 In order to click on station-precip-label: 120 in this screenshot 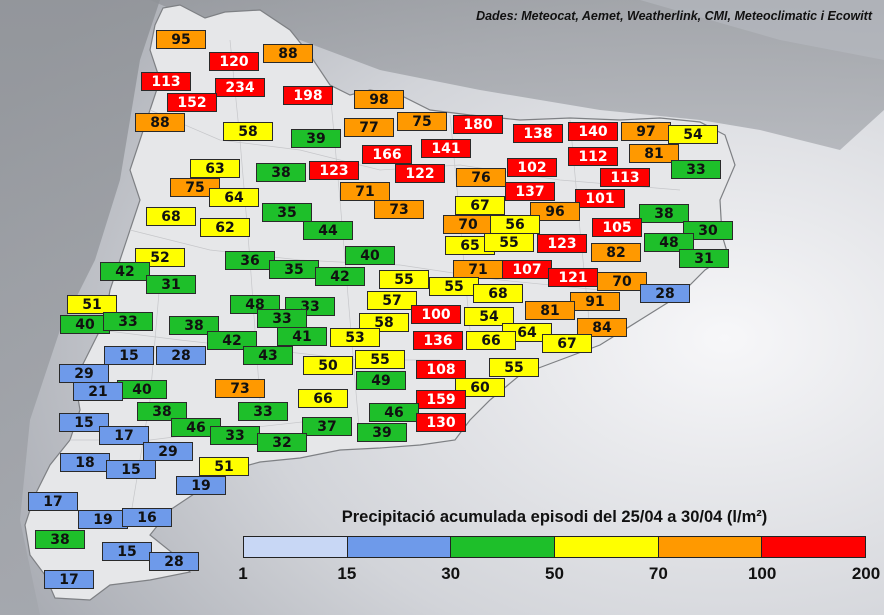, I will do `click(234, 61)`.